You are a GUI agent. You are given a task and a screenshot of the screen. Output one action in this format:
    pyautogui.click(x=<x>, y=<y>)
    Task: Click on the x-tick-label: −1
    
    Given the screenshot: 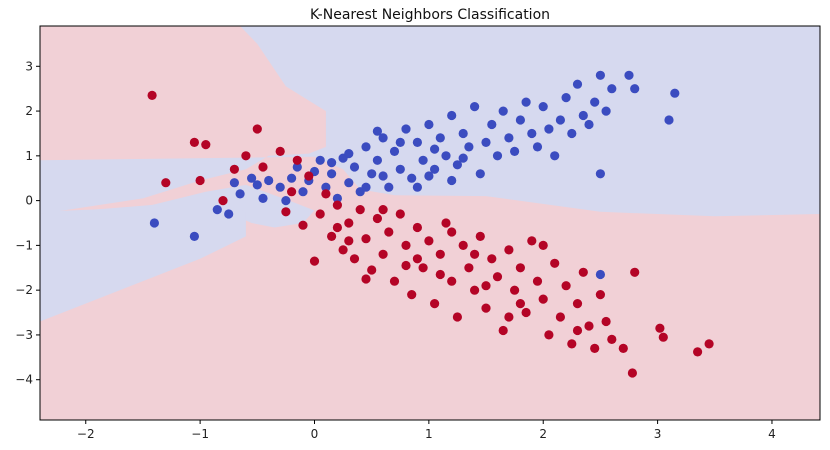 What is the action you would take?
    pyautogui.click(x=200, y=434)
    